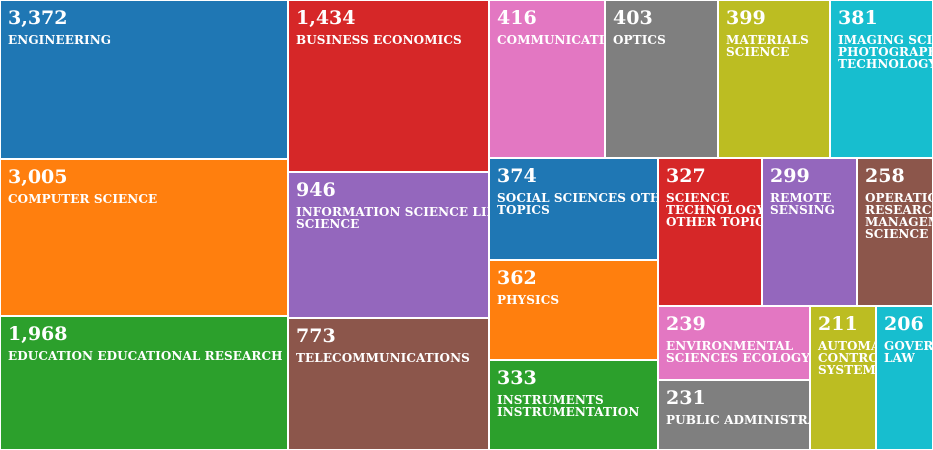 The width and height of the screenshot is (933, 450). What do you see at coordinates (38, 334) in the screenshot?
I see `tile-value-label: 1,968` at bounding box center [38, 334].